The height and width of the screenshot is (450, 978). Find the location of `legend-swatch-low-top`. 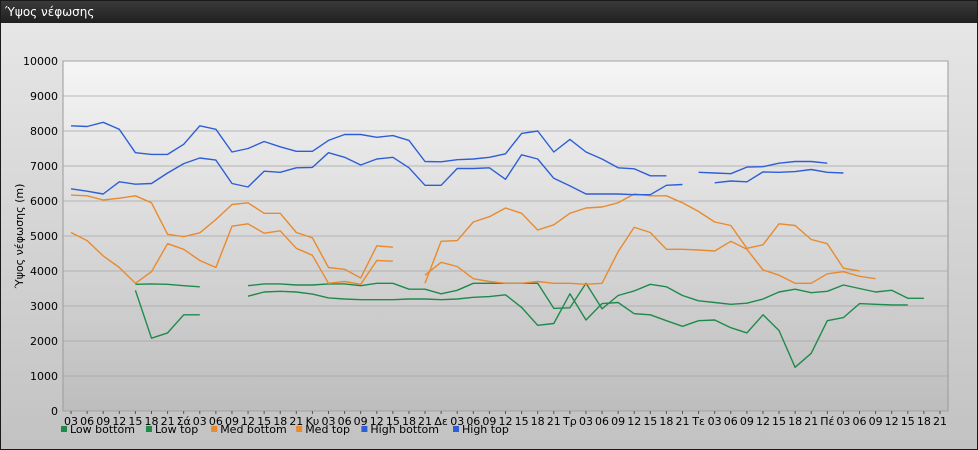

legend-swatch-low-top is located at coordinates (149, 429).